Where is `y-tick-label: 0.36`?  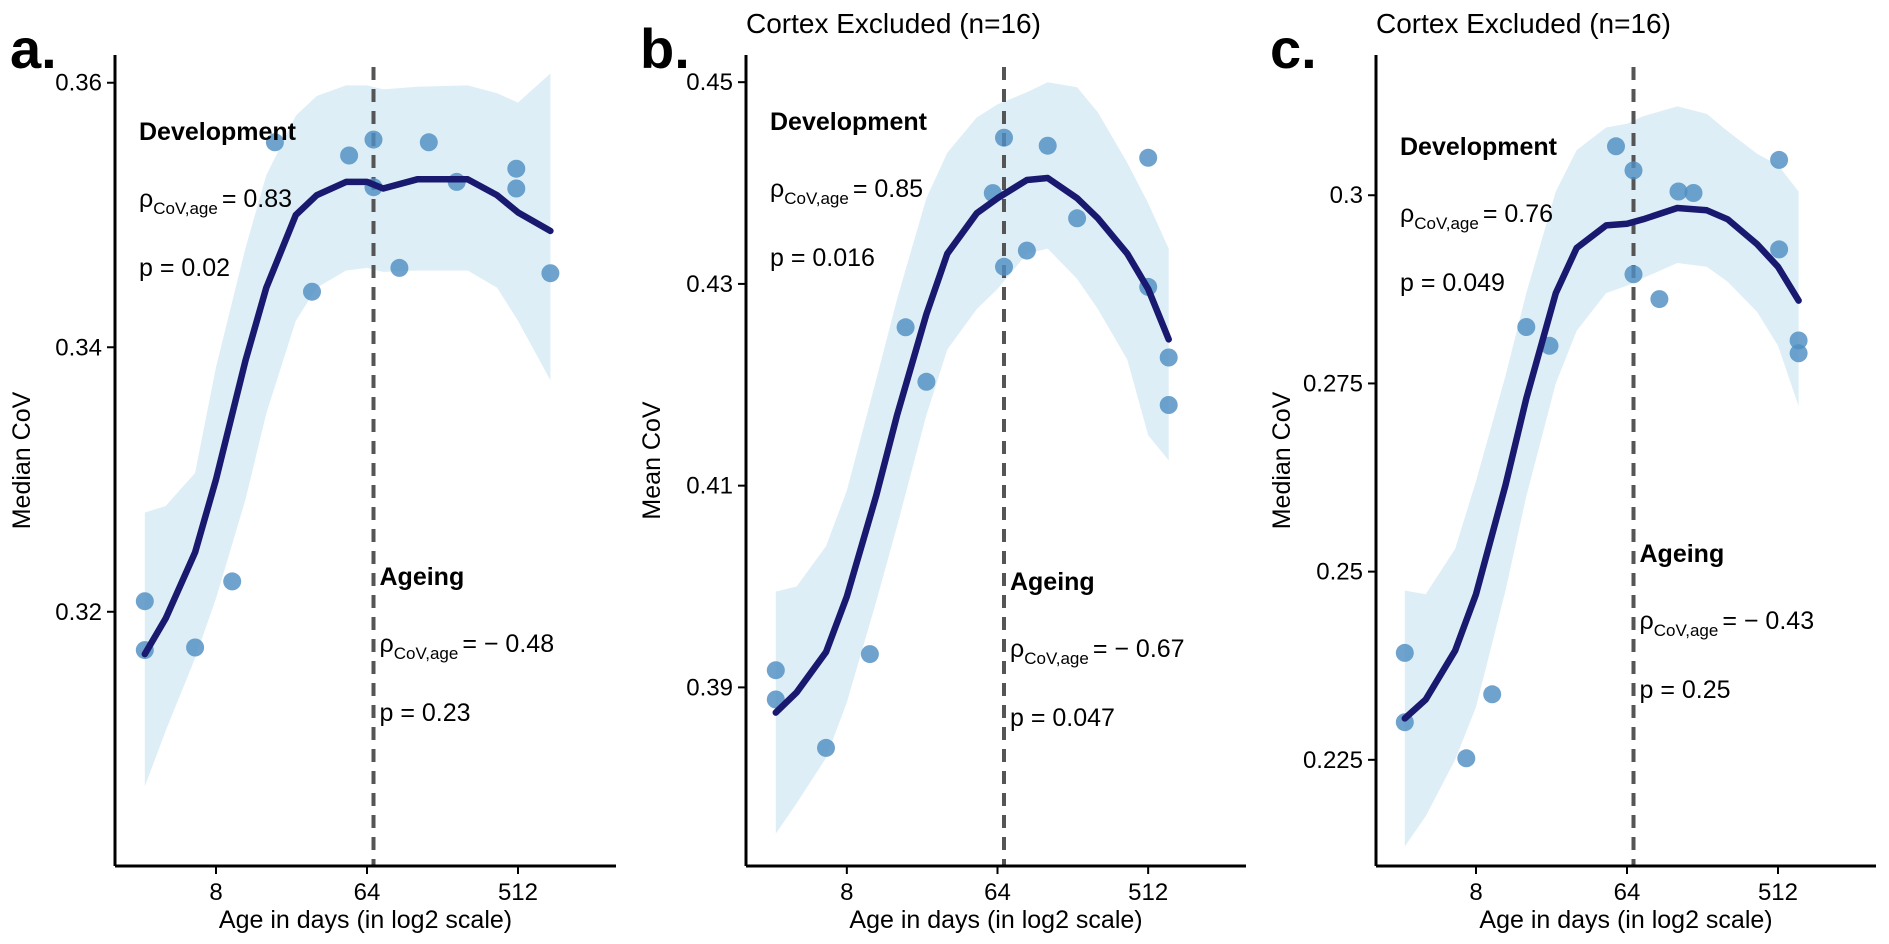 y-tick-label: 0.36 is located at coordinates (78, 83).